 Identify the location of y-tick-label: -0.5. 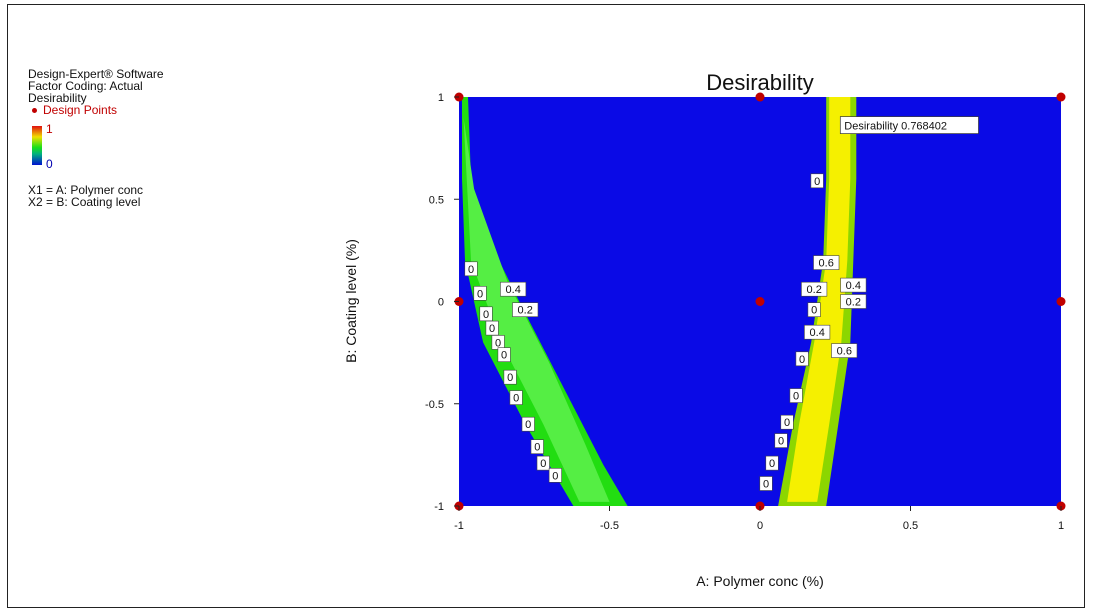
(434, 405).